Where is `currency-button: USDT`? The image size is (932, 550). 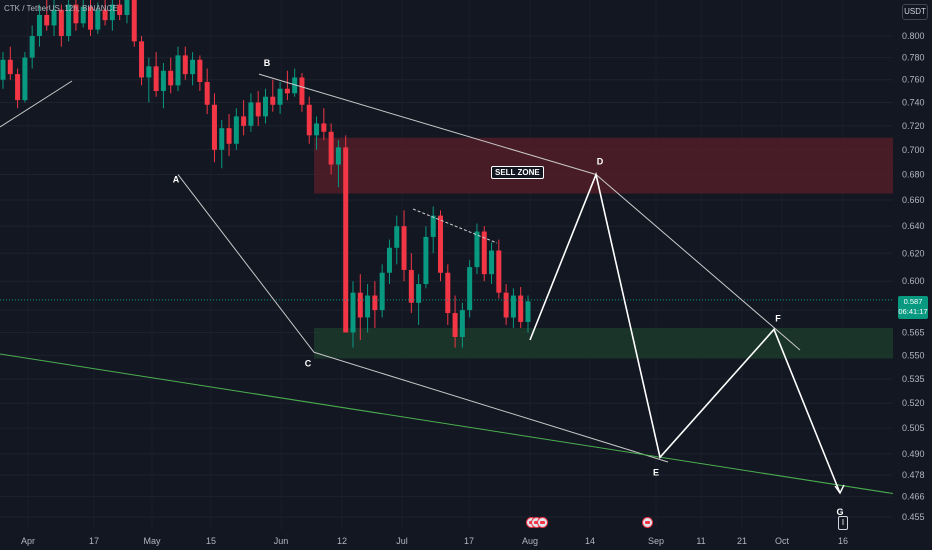 currency-button: USDT is located at coordinates (915, 12).